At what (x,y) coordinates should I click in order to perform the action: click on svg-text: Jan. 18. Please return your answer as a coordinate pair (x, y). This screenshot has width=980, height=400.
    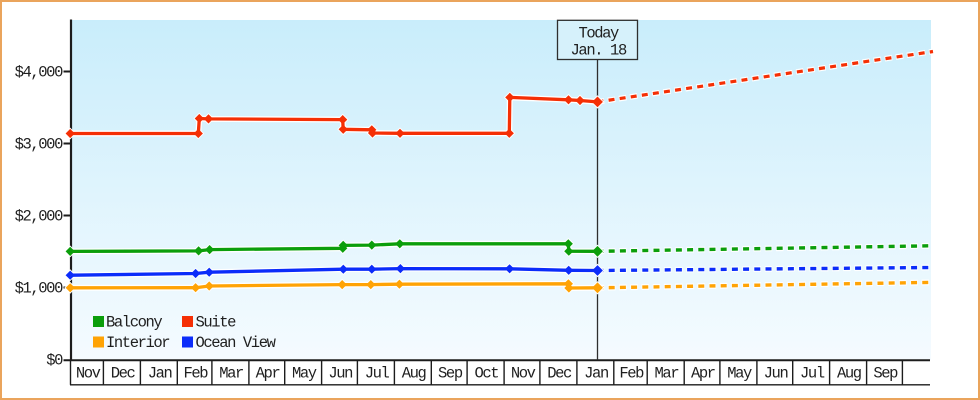
    Looking at the image, I should click on (599, 51).